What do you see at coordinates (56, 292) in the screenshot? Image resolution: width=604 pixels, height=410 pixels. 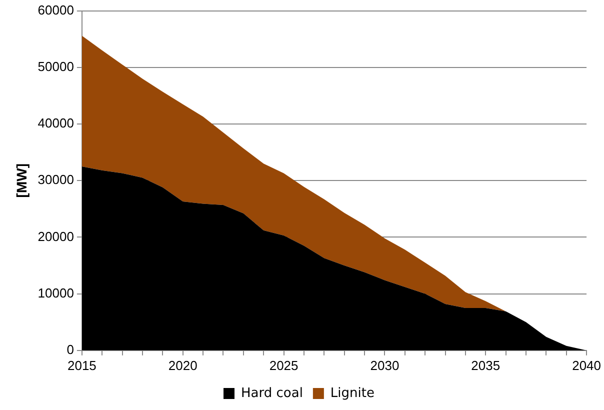 I see `y-tick-label: 10000` at bounding box center [56, 292].